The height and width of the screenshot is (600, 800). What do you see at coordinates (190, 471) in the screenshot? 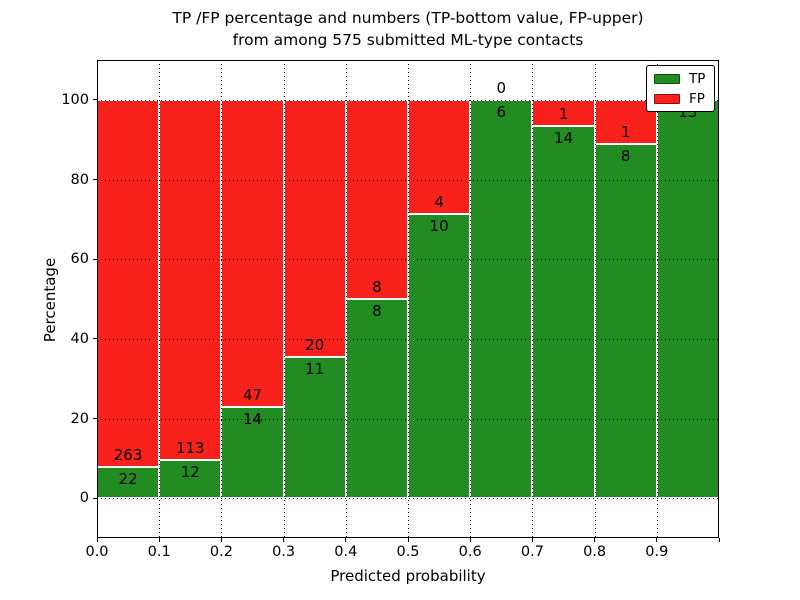
I see `tp-count-label: 12` at bounding box center [190, 471].